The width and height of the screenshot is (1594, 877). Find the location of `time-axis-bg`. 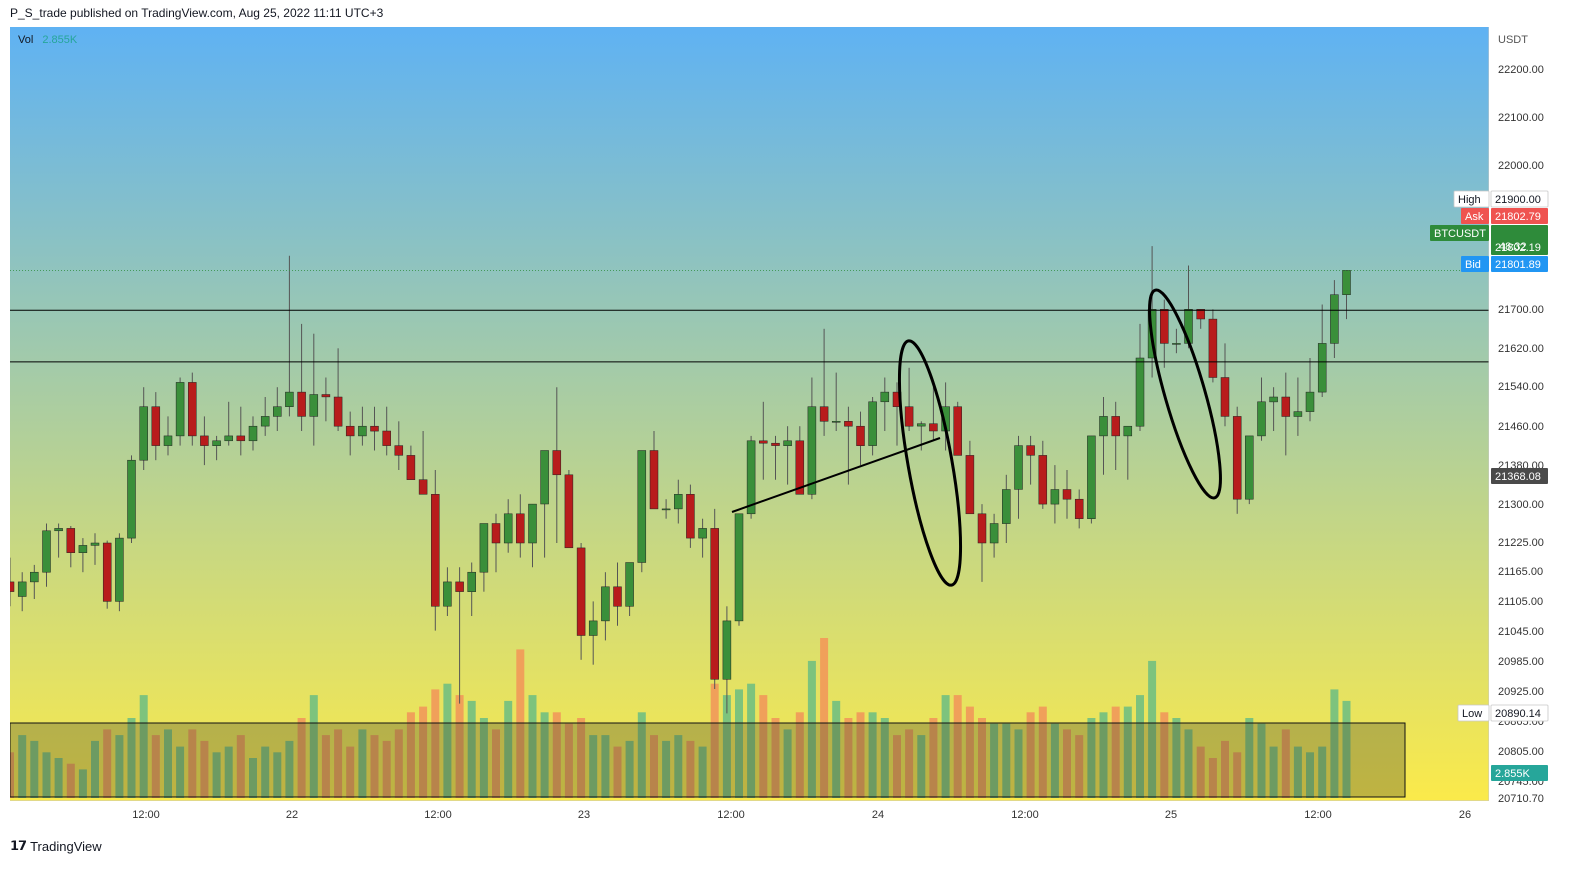

time-axis-bg is located at coordinates (749, 814).